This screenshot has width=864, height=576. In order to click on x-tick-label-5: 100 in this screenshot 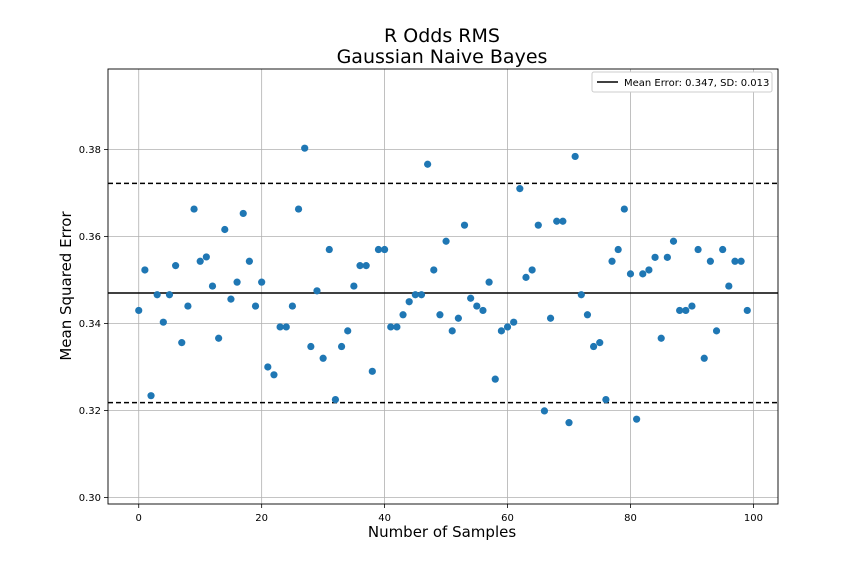, I will do `click(753, 518)`.